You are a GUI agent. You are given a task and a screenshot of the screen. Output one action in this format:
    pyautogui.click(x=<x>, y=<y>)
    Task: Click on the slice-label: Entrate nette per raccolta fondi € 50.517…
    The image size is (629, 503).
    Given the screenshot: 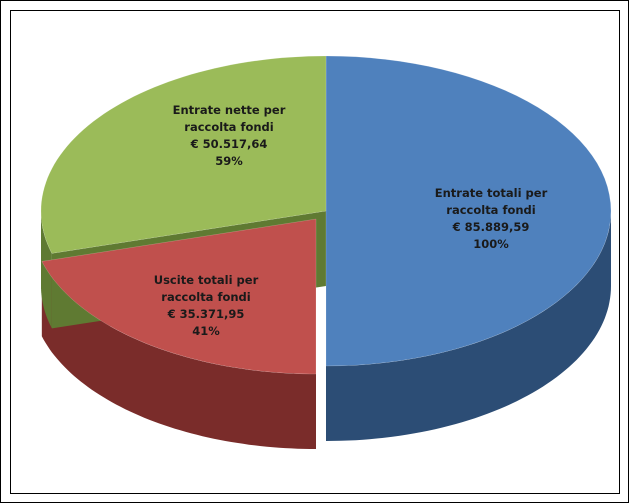 What is the action you would take?
    pyautogui.click(x=229, y=136)
    